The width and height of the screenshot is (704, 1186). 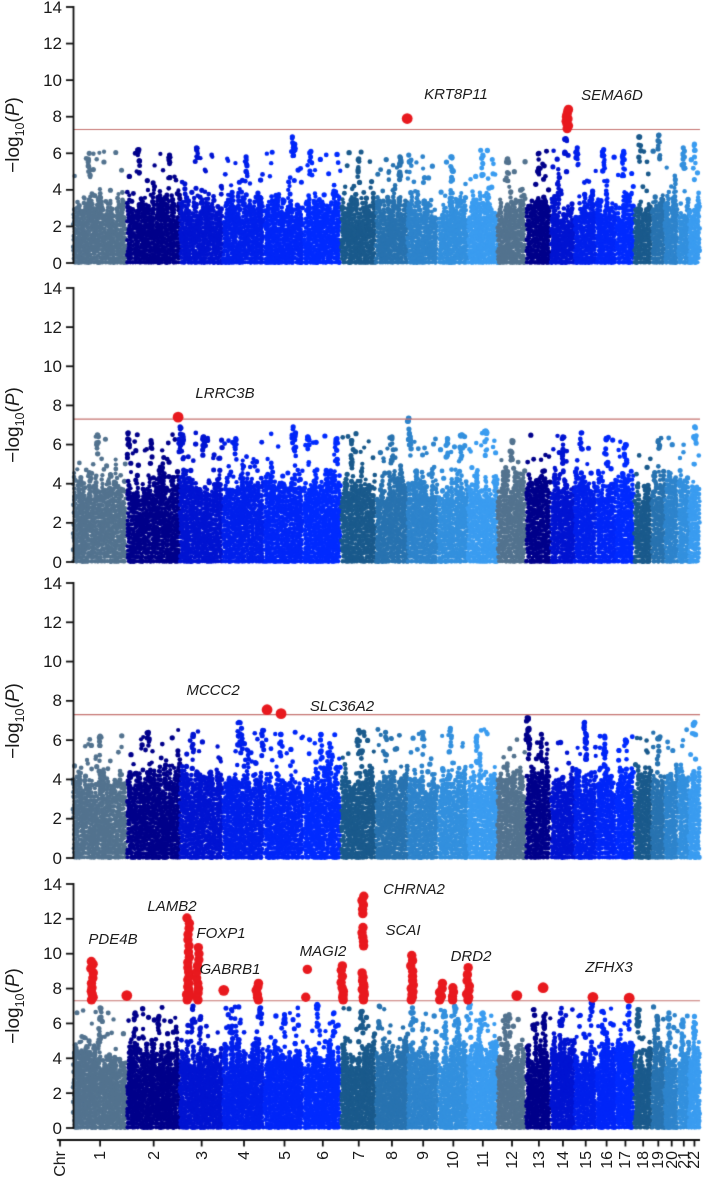 I want to click on chr-tick-label-8-text: 8, so click(x=392, y=1155).